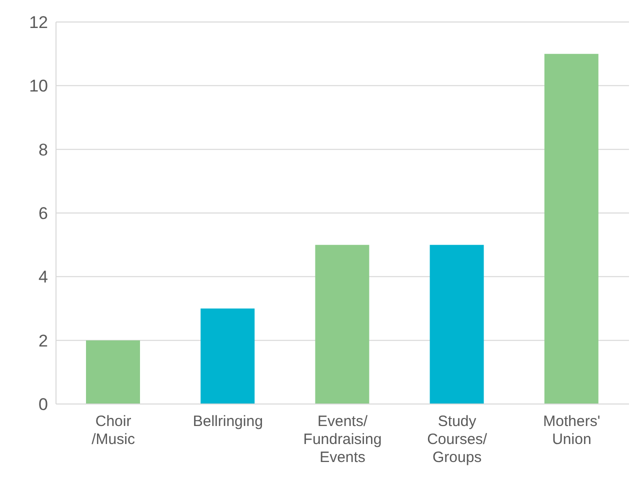 The width and height of the screenshot is (633, 479). Describe the element at coordinates (571, 430) in the screenshot. I see `x-tick-label: Mothers' Union` at that location.